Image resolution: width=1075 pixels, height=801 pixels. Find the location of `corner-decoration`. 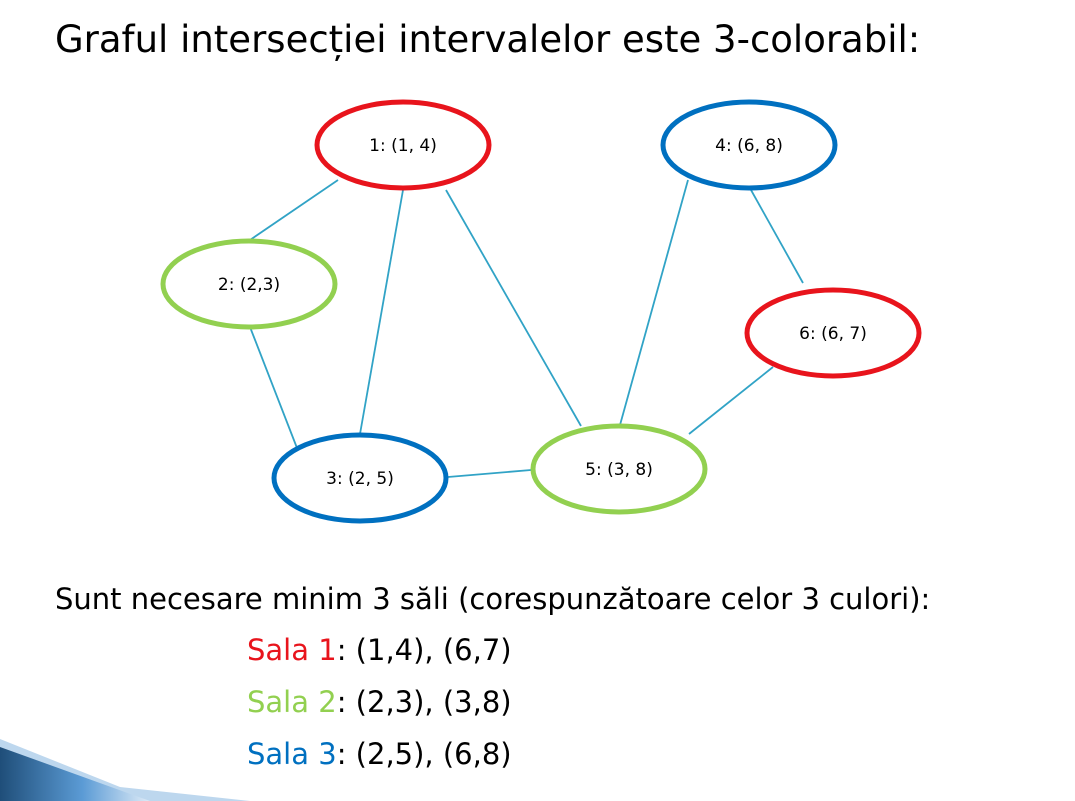

corner-decoration is located at coordinates (125, 770).